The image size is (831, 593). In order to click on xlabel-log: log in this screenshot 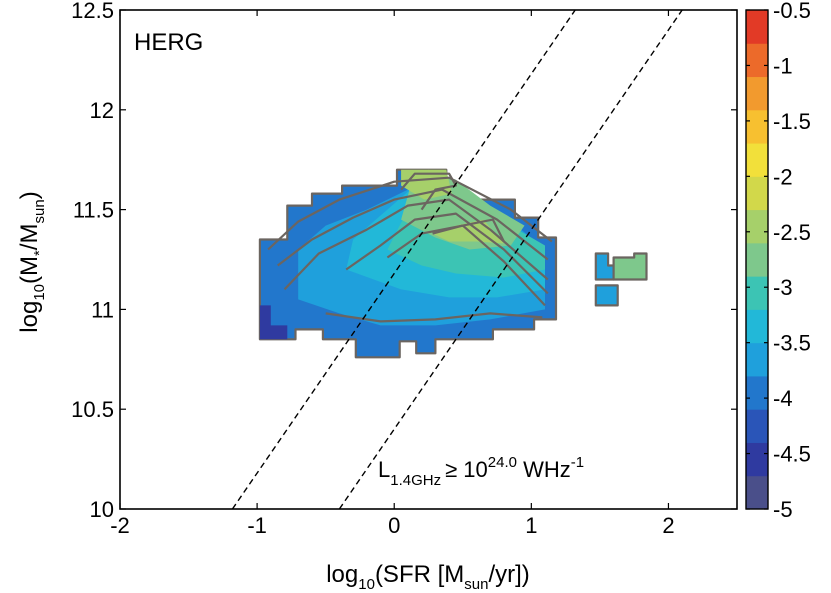, I will do `click(342, 574)`.